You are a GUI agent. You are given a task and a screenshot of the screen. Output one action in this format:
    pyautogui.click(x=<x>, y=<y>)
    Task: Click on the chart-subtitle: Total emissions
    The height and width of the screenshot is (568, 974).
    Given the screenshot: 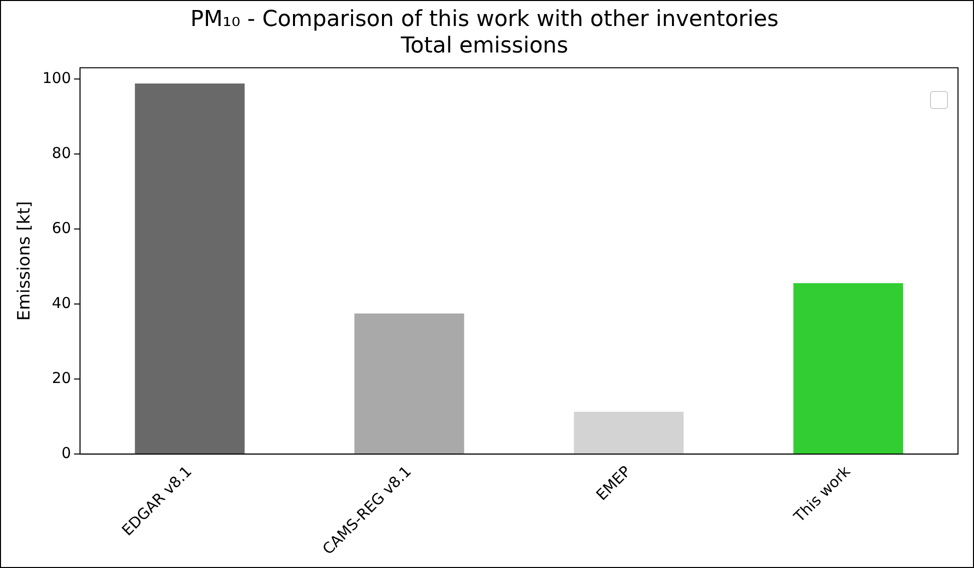 What is the action you would take?
    pyautogui.click(x=484, y=45)
    